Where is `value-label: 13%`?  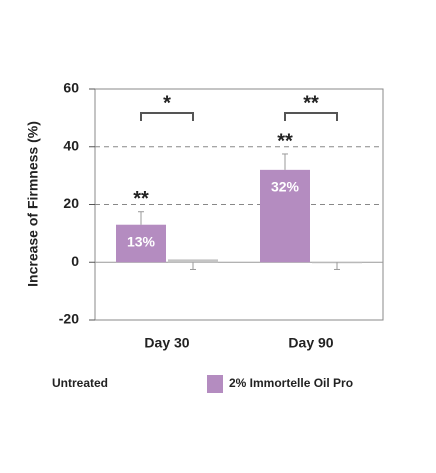 value-label: 13% is located at coordinates (141, 241).